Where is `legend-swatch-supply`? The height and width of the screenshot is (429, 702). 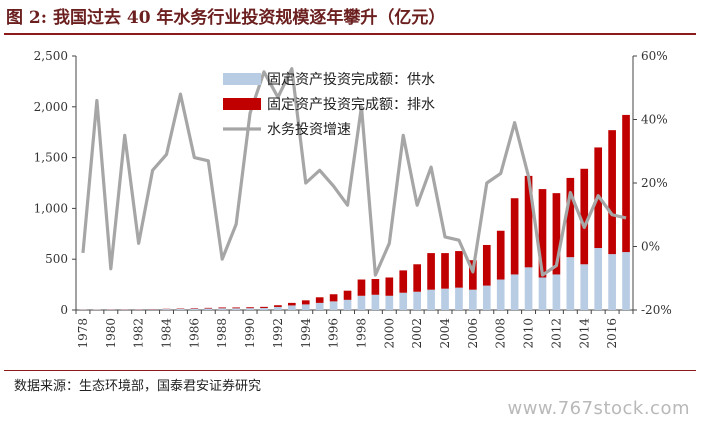
legend-swatch-supply is located at coordinates (242, 79).